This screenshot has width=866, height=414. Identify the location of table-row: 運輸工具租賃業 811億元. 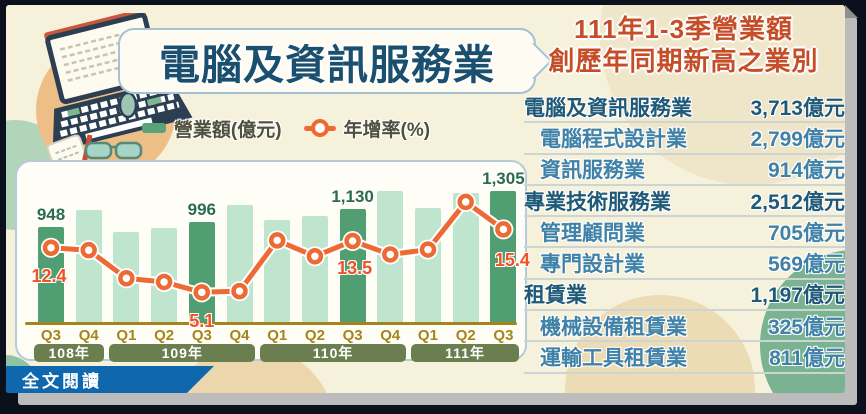
(684, 358).